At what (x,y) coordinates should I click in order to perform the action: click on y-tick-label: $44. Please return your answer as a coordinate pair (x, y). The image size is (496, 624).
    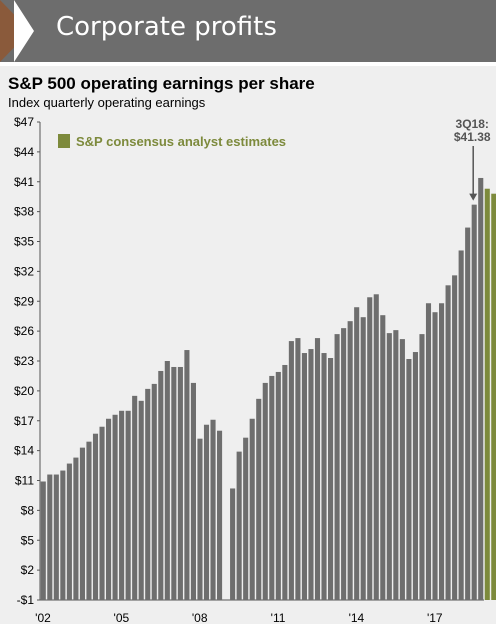
    Looking at the image, I should click on (24, 152).